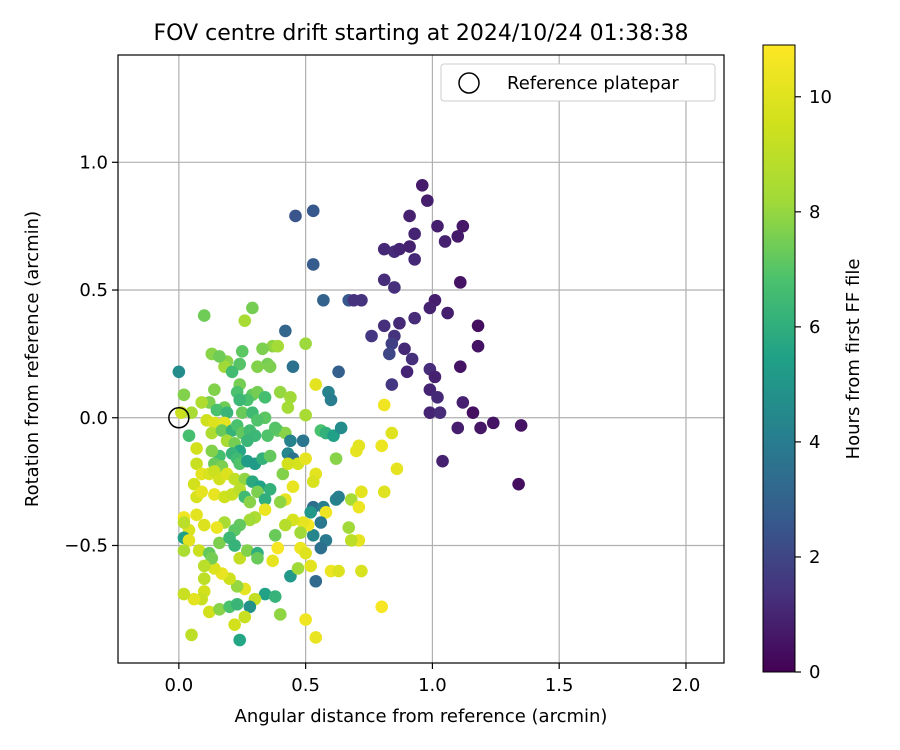 Image resolution: width=900 pixels, height=750 pixels. Describe the element at coordinates (32, 359) in the screenshot. I see `y-axis-label: Rotation from reference (arcmin)` at that location.